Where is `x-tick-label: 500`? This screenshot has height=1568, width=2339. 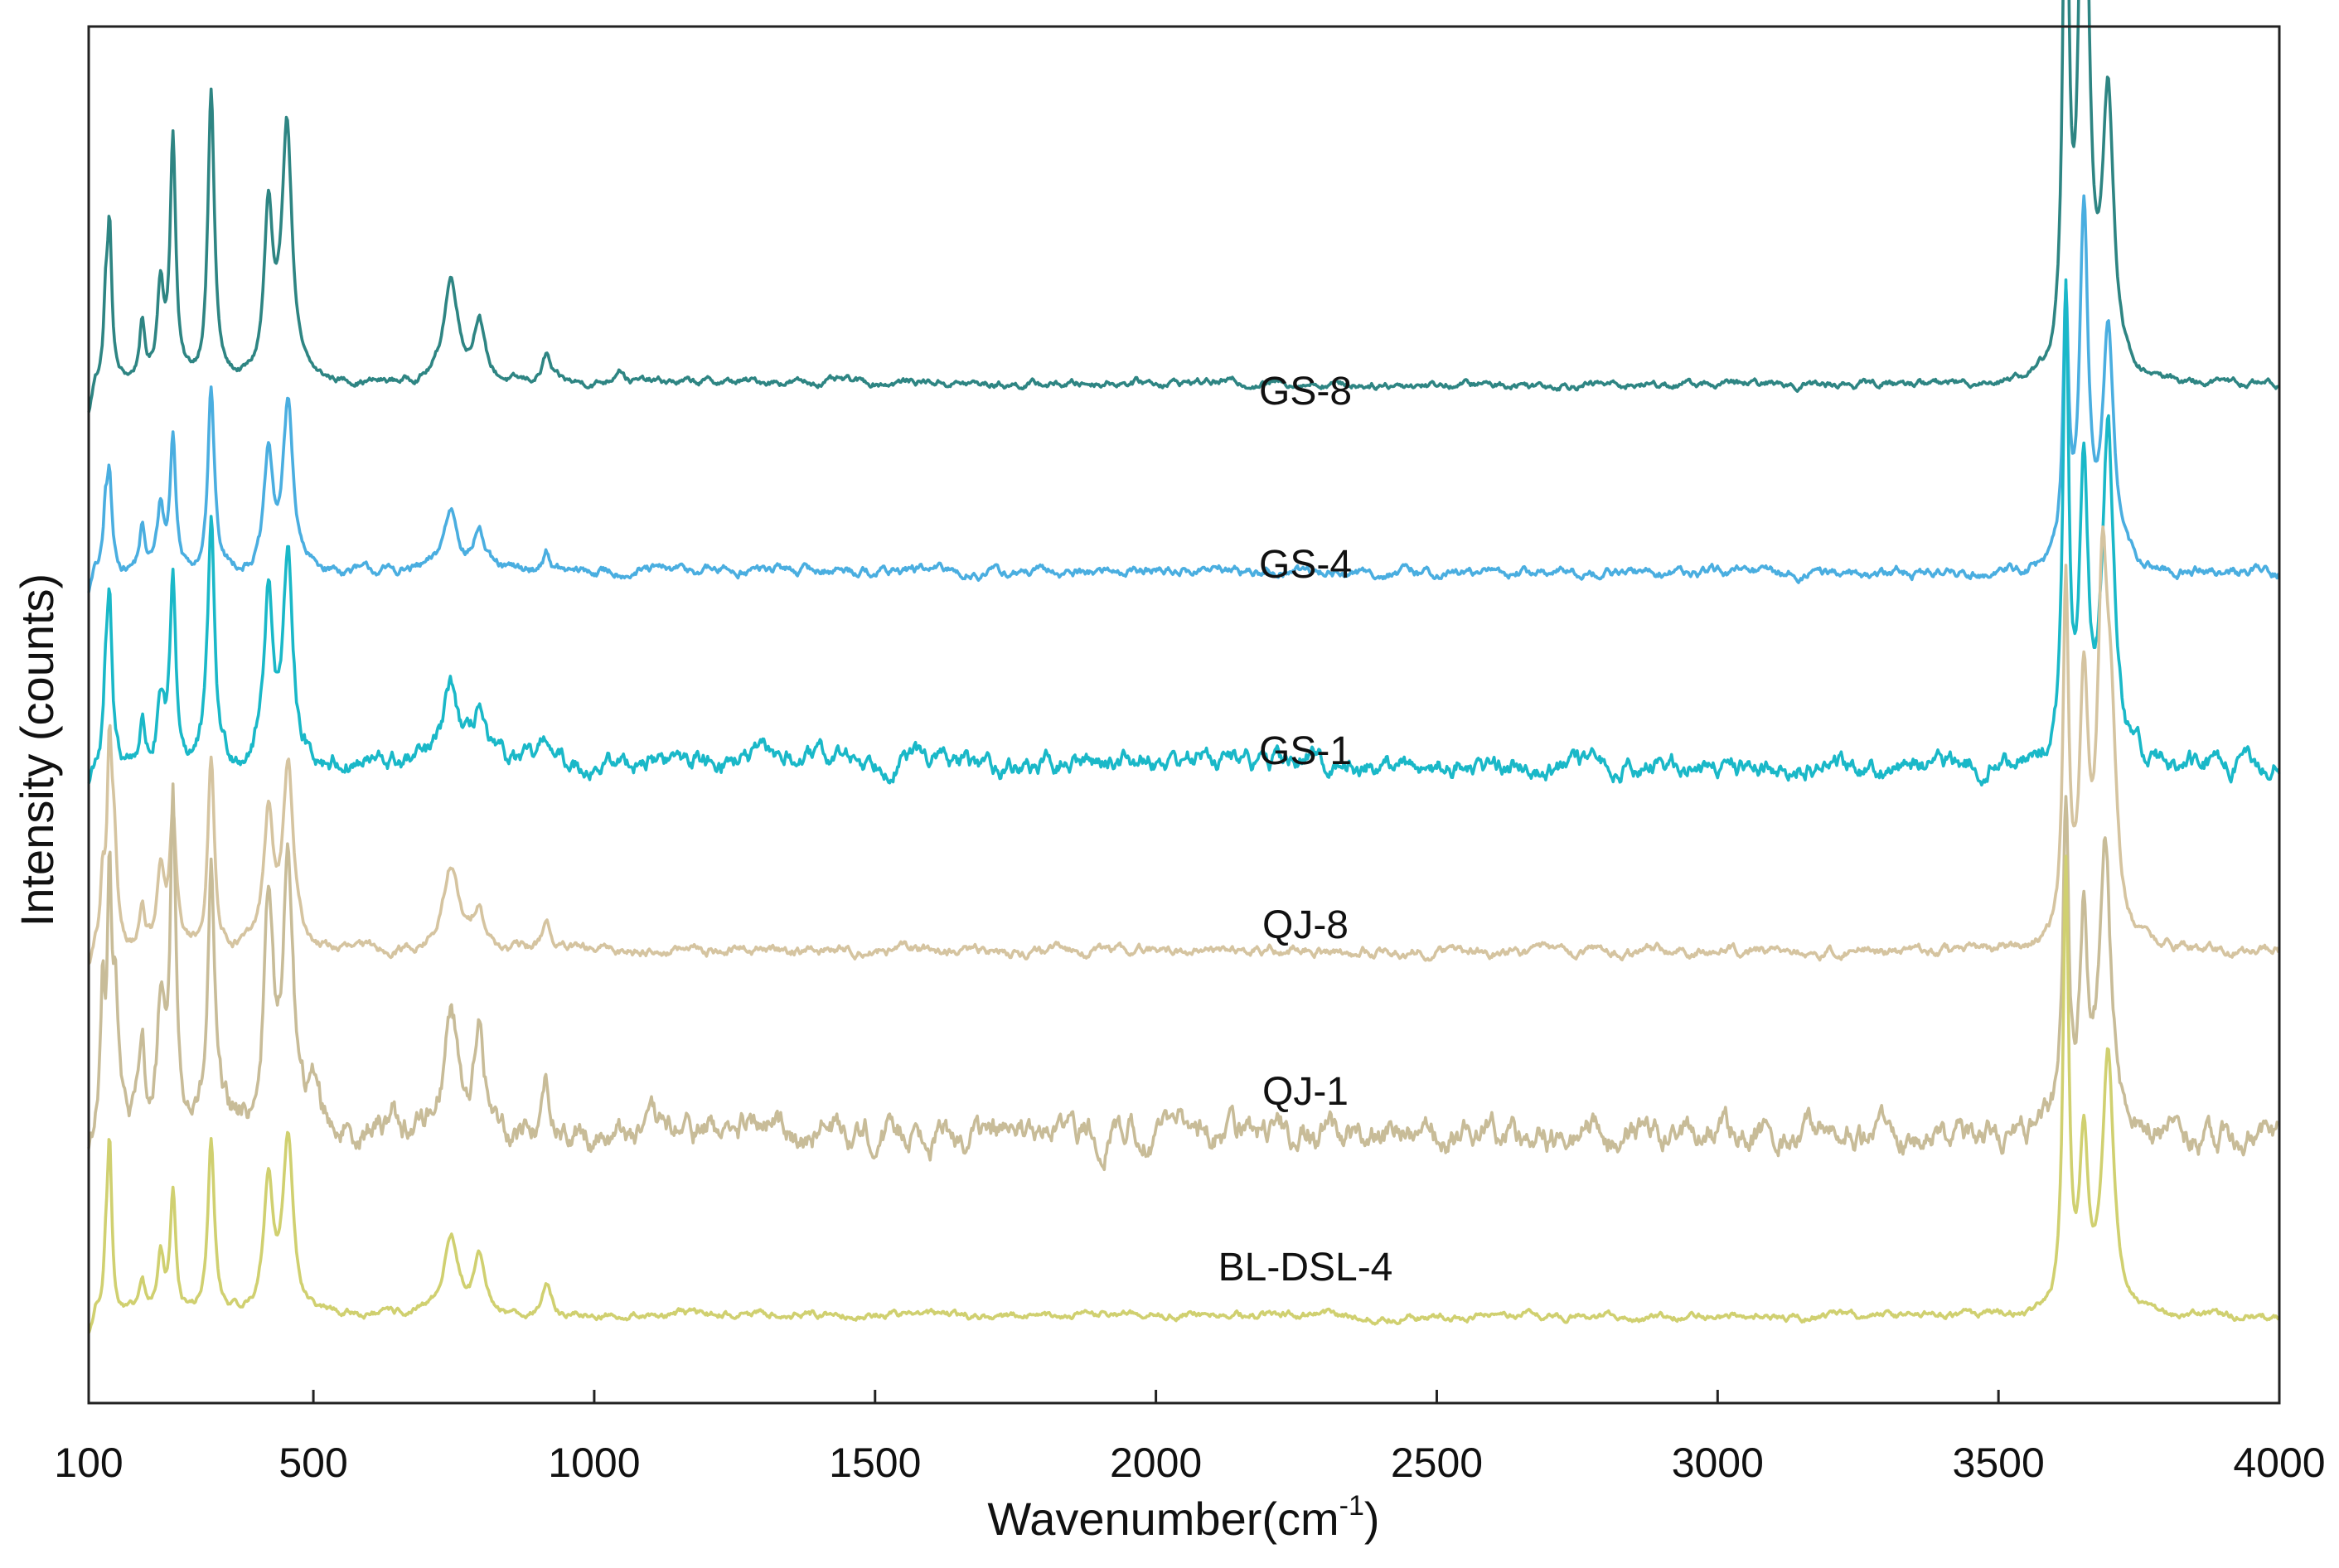 x-tick-label: 500 is located at coordinates (312, 1463).